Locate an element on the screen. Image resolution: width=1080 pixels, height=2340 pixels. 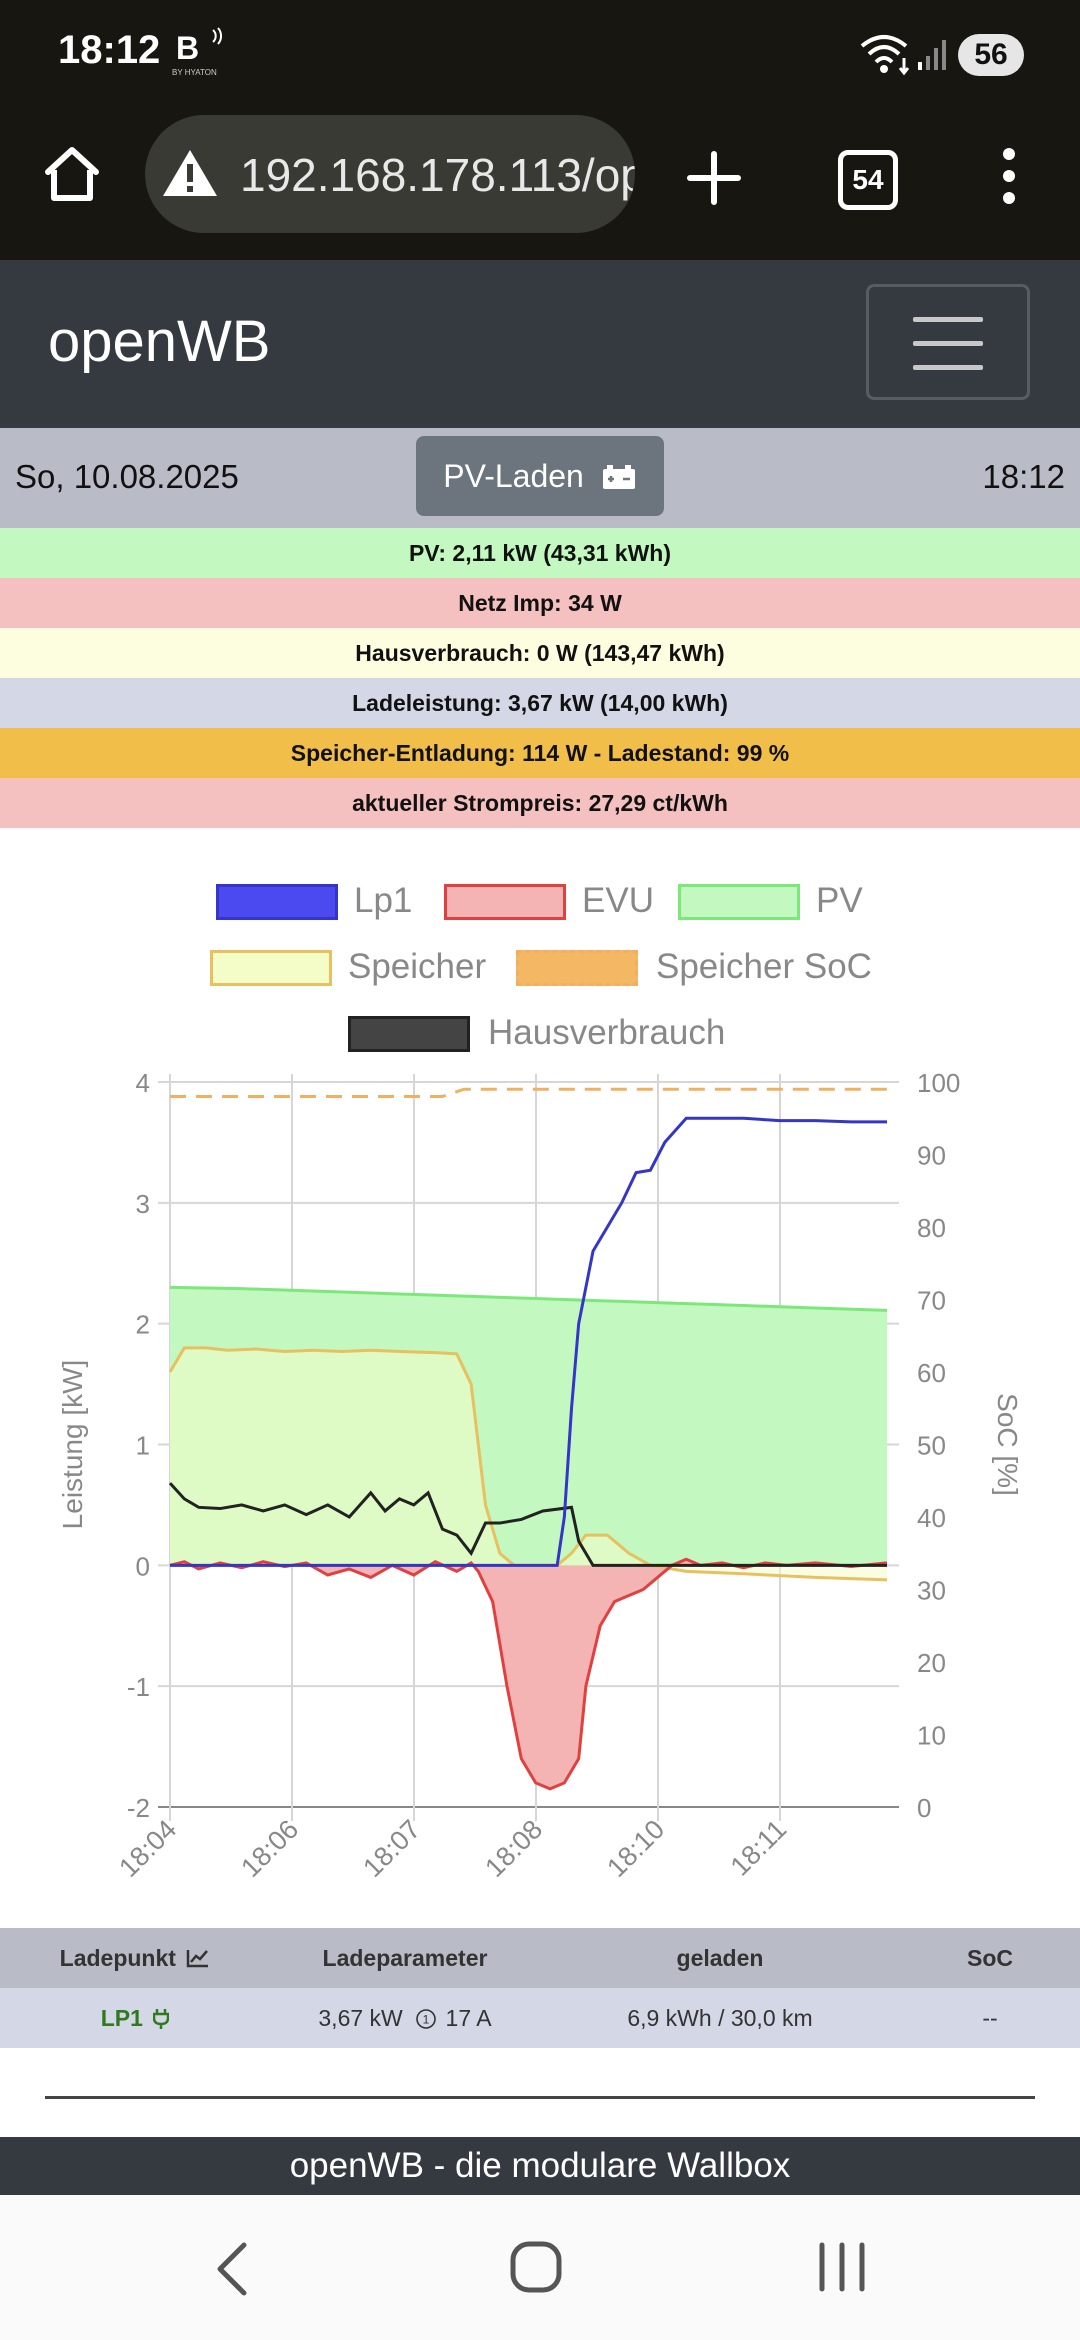
brand-title: openWB is located at coordinates (159, 341).